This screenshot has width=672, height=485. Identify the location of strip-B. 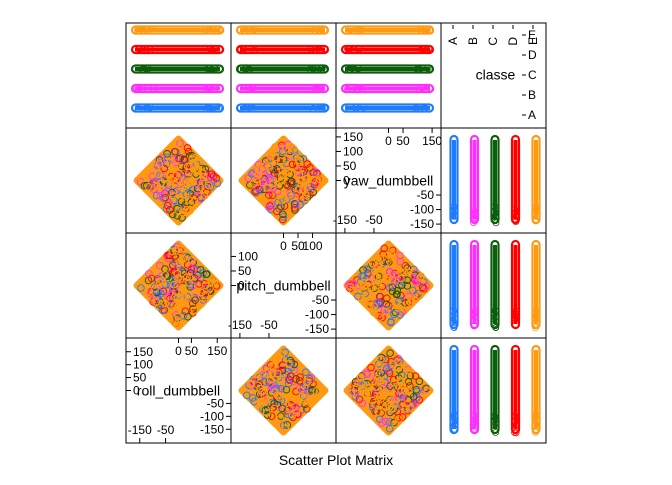
(177, 88).